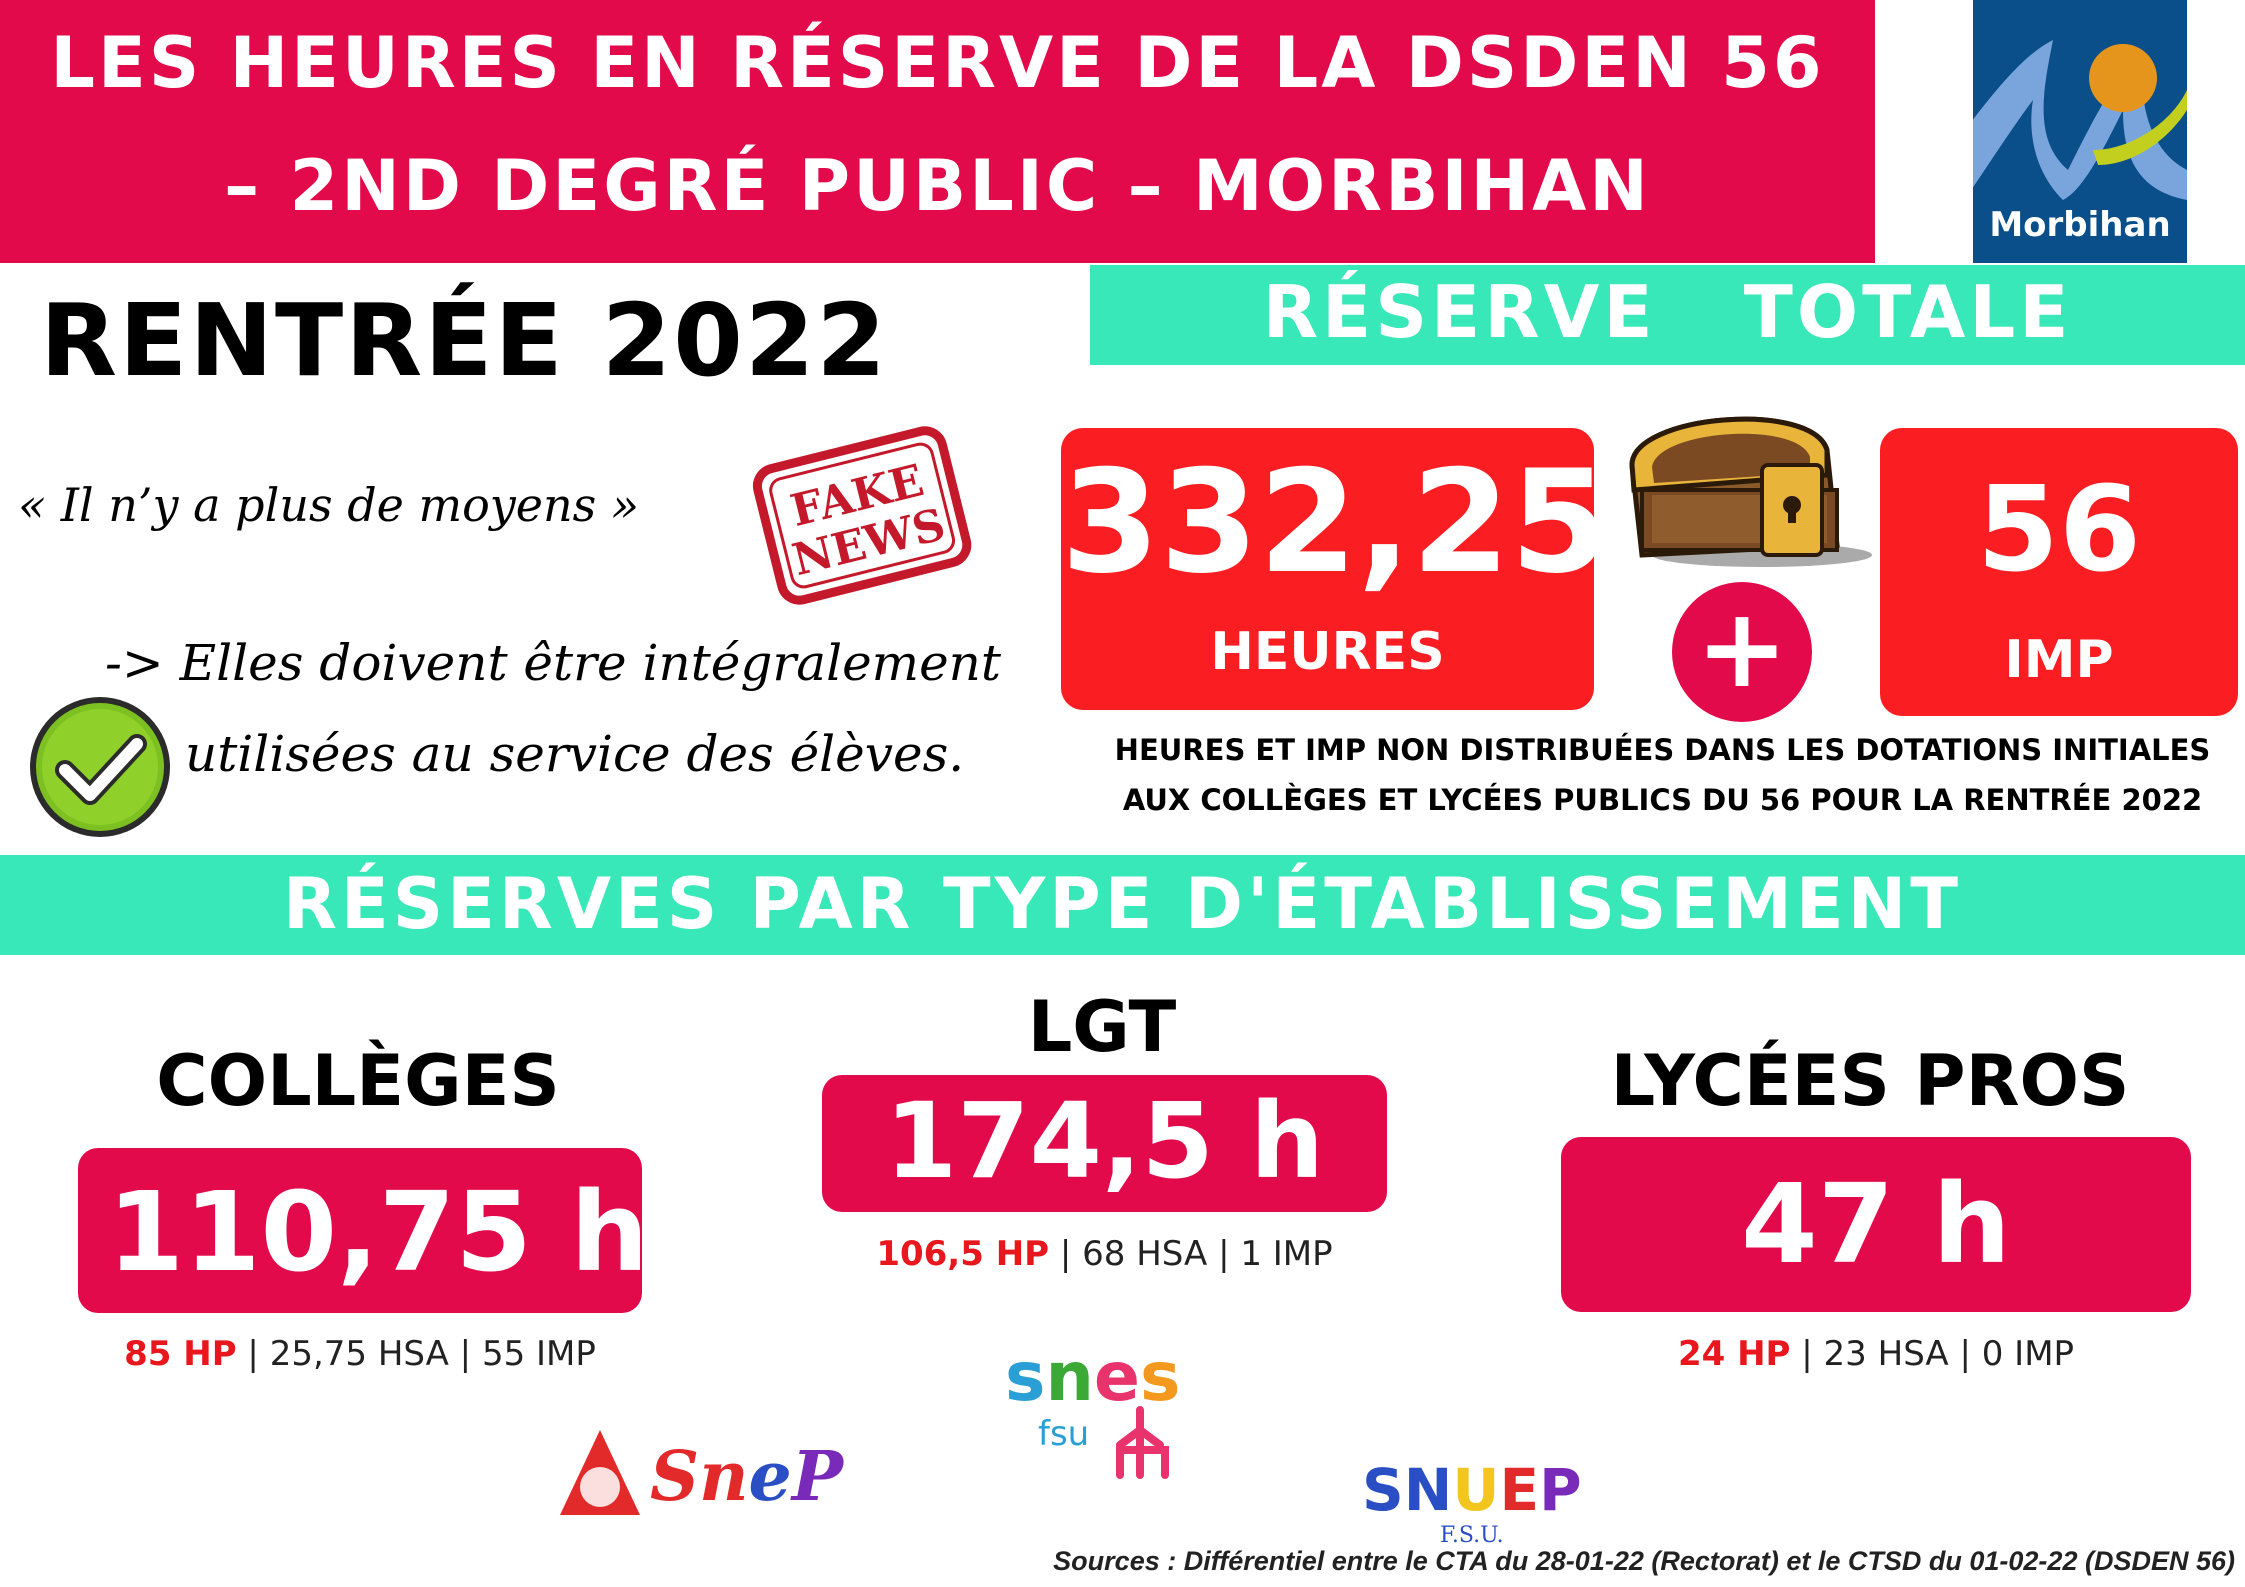 This screenshot has height=1587, width=2245. I want to click on lycees-pros-breakdown-rest: | 23 HSA | 0 IMP, so click(1932, 1354).